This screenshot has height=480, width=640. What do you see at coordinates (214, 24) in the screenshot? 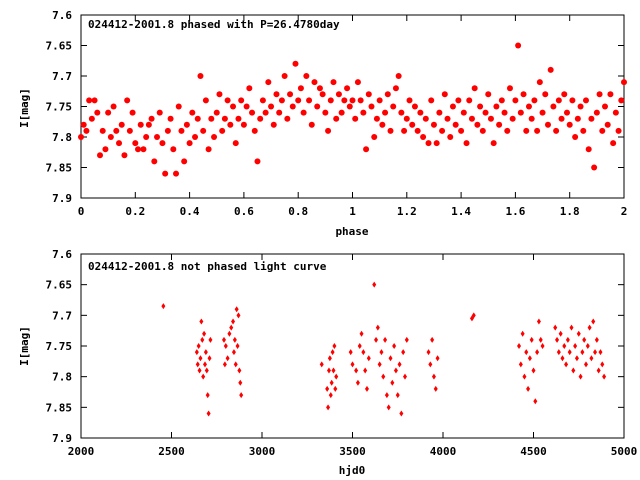
I see `phased-plot-title: 024412-2001.8 phased with P=26.4780day` at bounding box center [214, 24].